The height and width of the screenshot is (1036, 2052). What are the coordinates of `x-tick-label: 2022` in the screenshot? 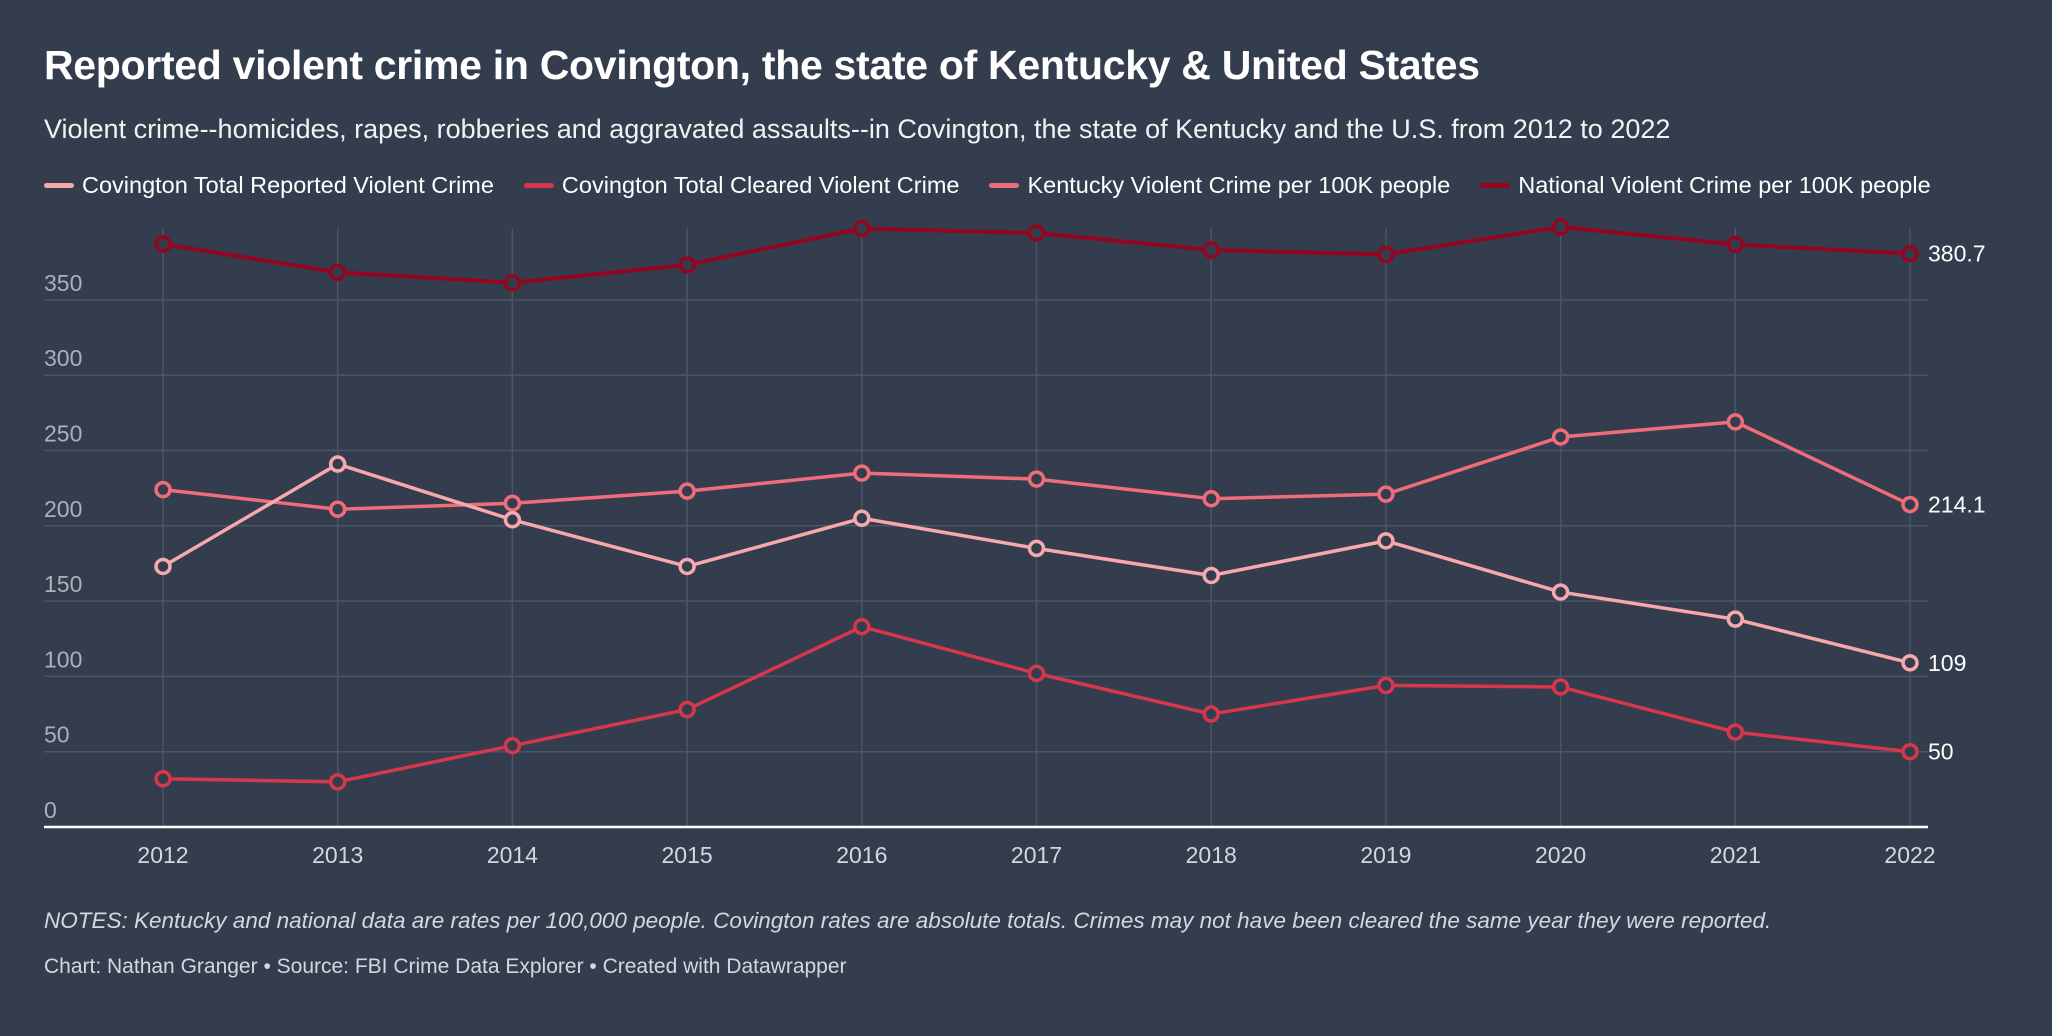 It's located at (1909, 855).